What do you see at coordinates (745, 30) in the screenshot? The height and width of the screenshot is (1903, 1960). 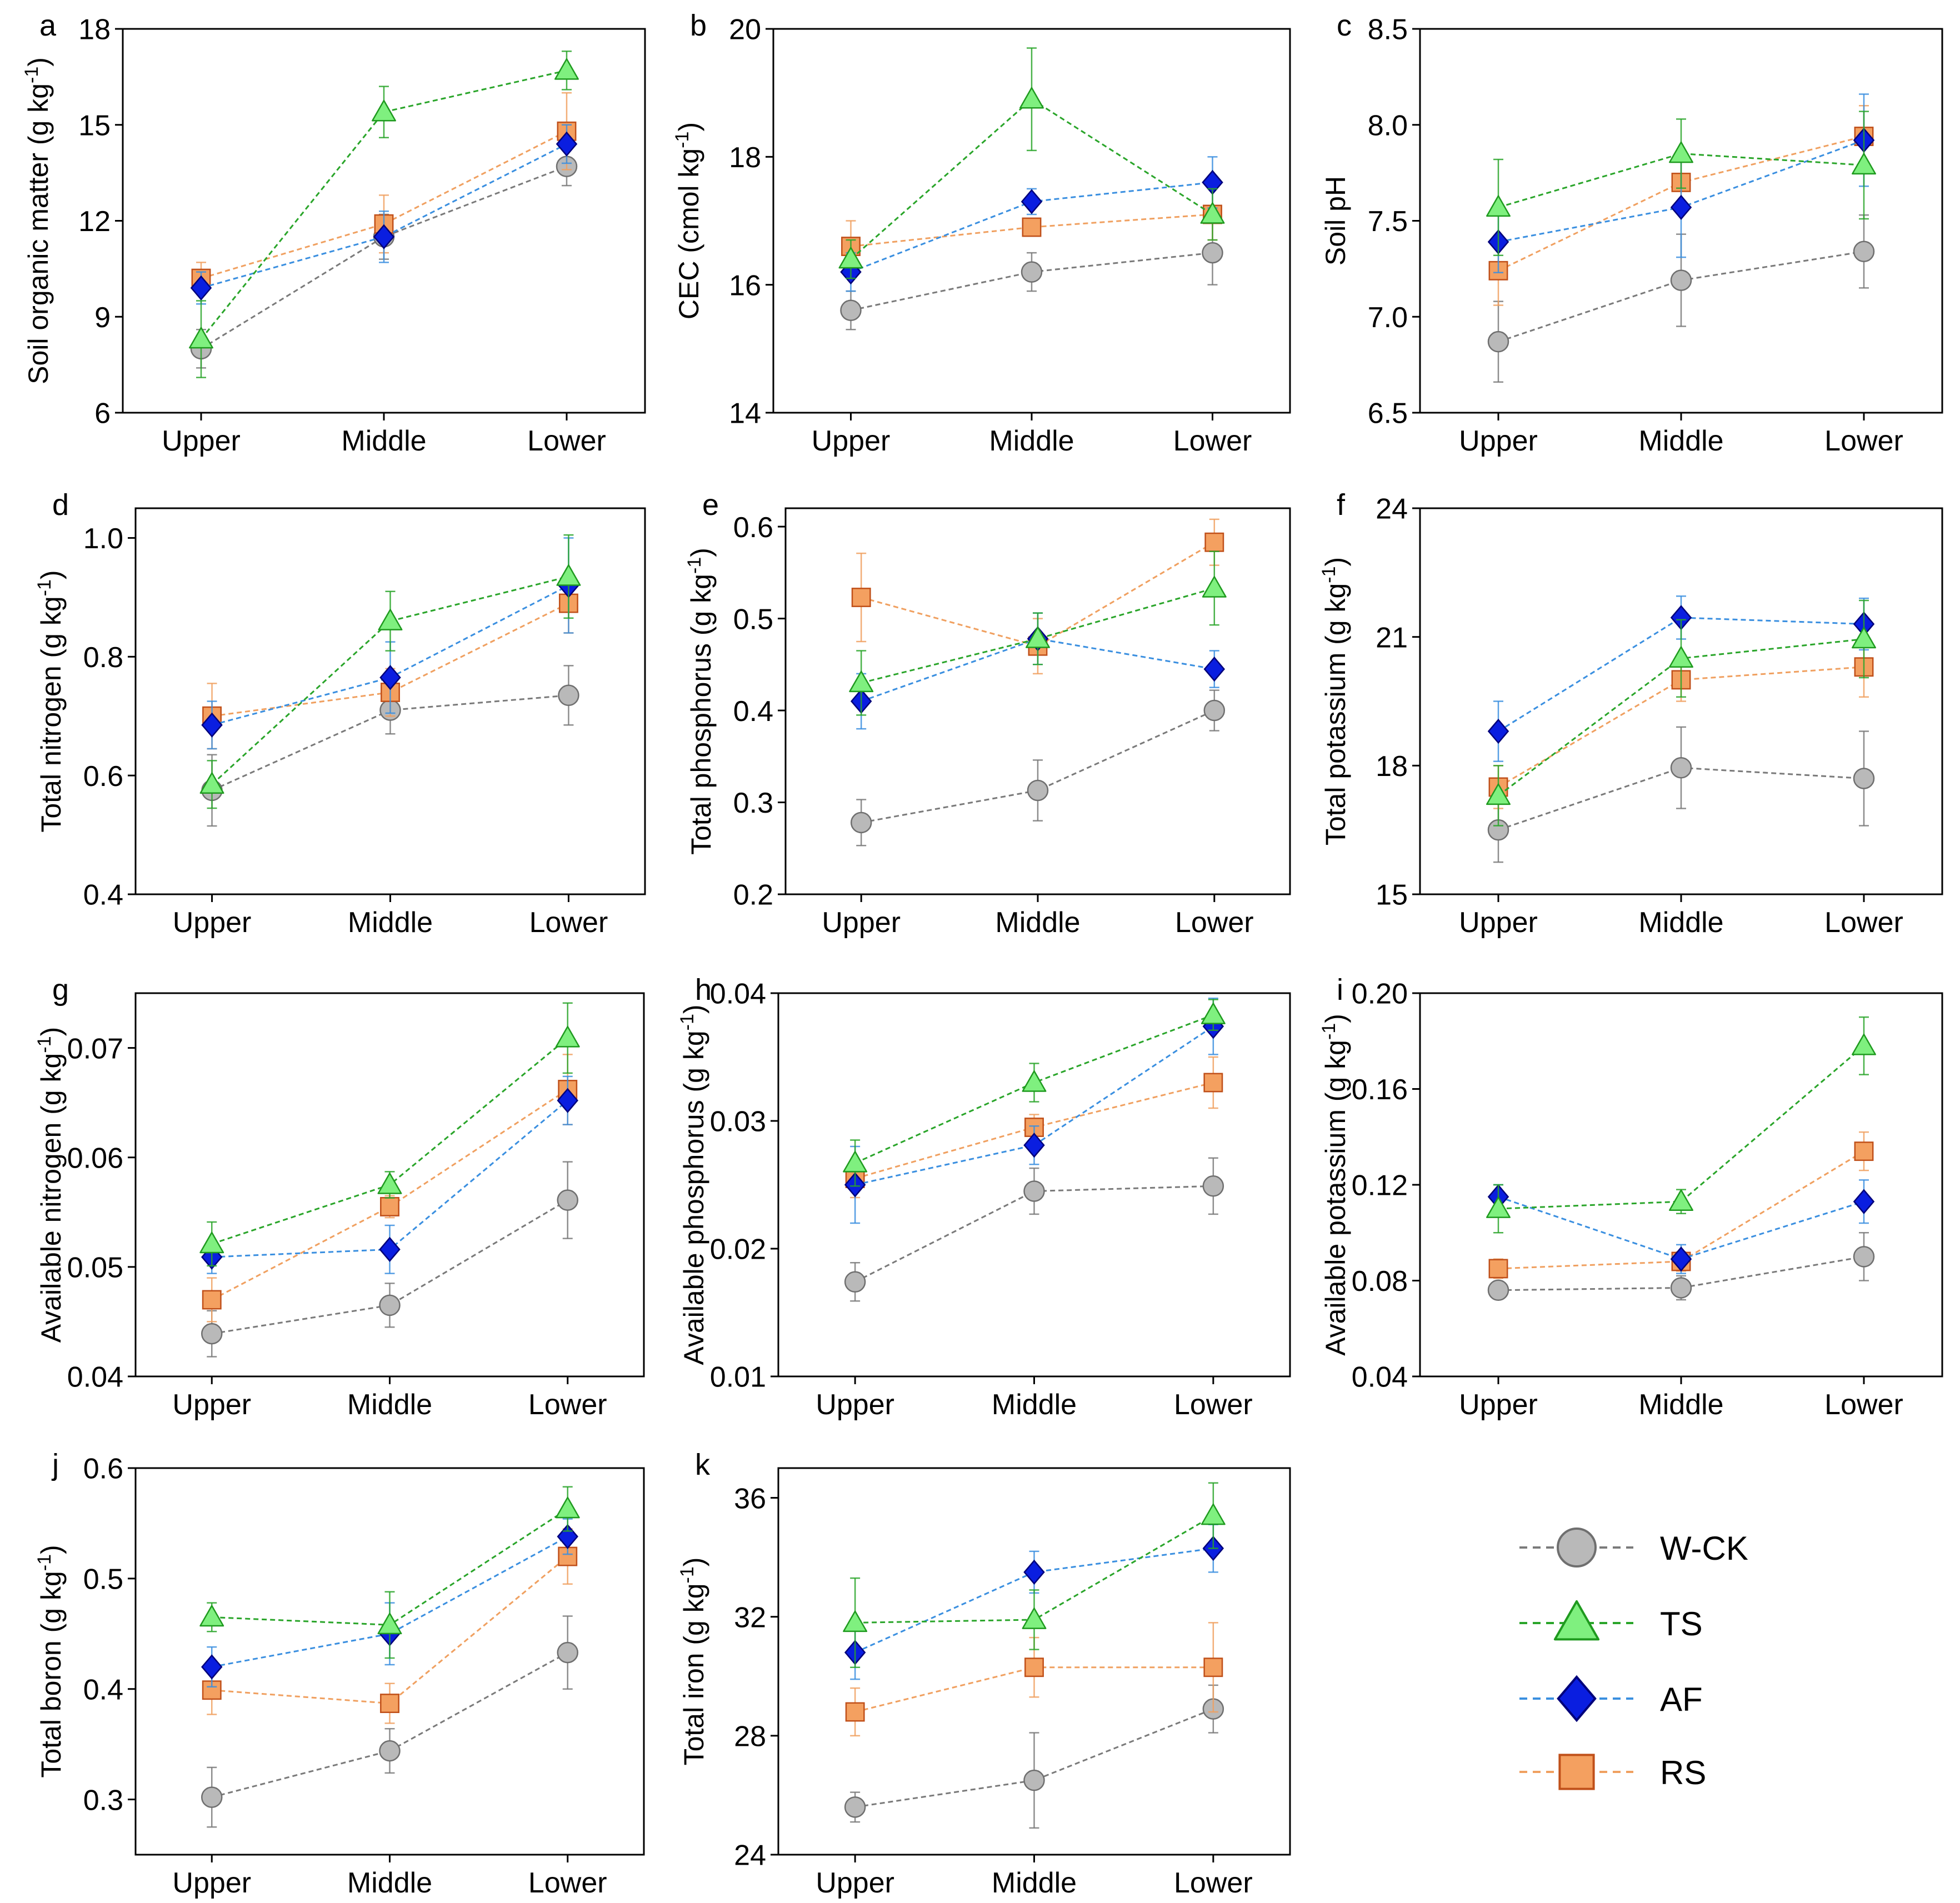 I see `y-tick-label: 20` at bounding box center [745, 30].